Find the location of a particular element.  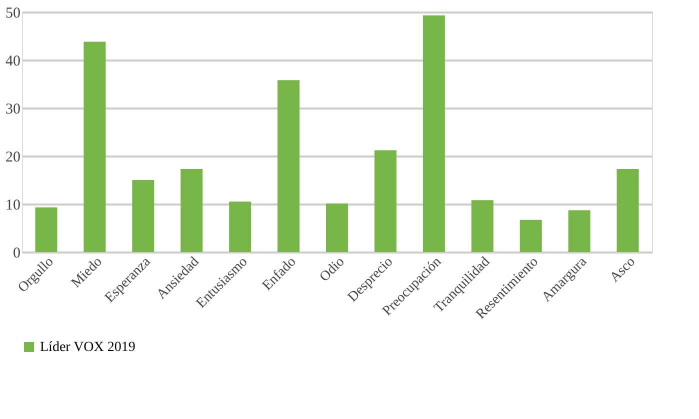

y-tick-label: 30 is located at coordinates (13, 110).